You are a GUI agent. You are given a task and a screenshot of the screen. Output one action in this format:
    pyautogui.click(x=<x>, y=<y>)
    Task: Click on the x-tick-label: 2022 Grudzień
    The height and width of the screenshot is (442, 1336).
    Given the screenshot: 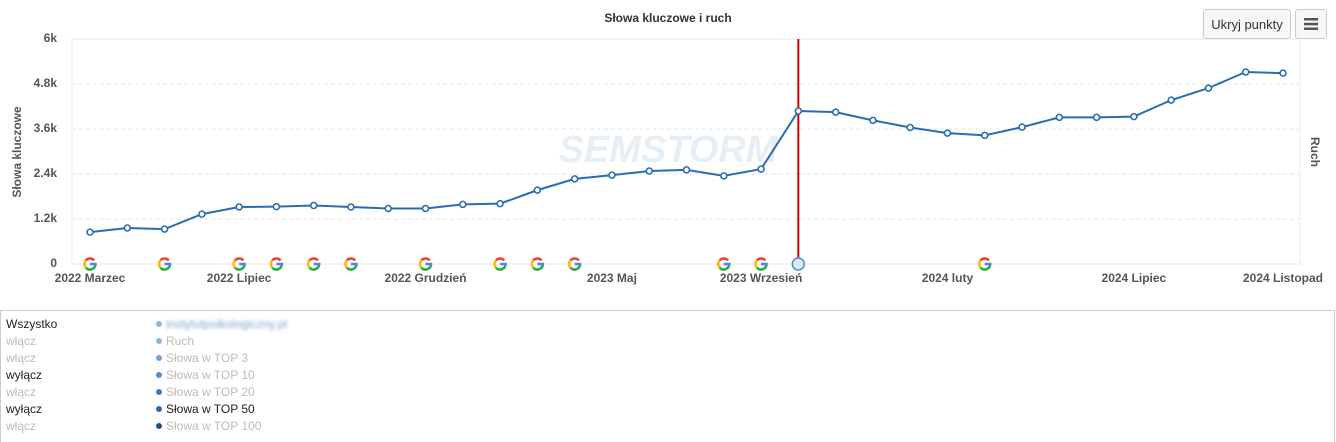 What is the action you would take?
    pyautogui.click(x=426, y=278)
    